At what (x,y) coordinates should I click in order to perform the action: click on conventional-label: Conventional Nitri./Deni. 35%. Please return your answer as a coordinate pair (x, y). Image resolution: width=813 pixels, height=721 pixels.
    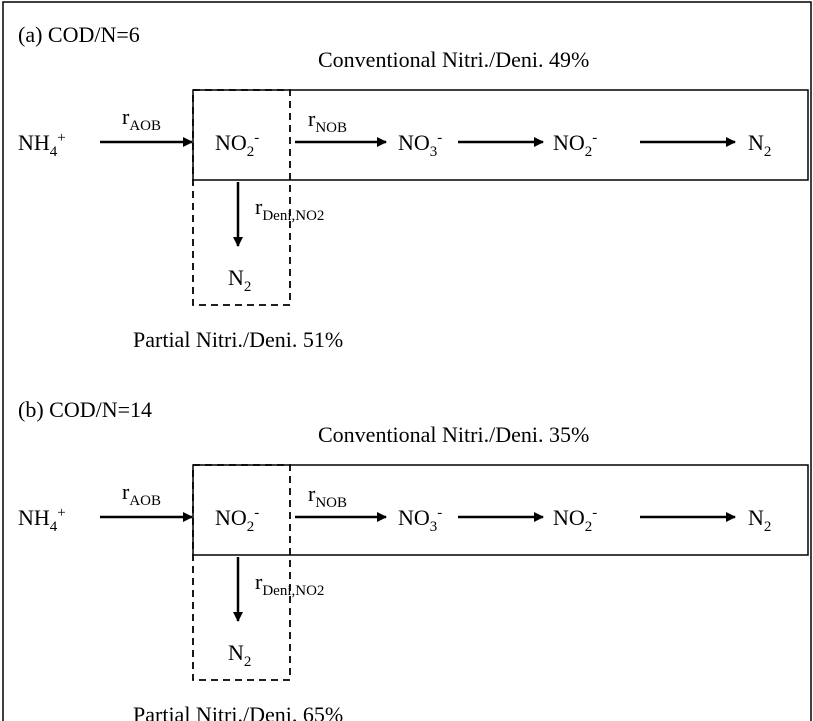
    Looking at the image, I should click on (453, 434).